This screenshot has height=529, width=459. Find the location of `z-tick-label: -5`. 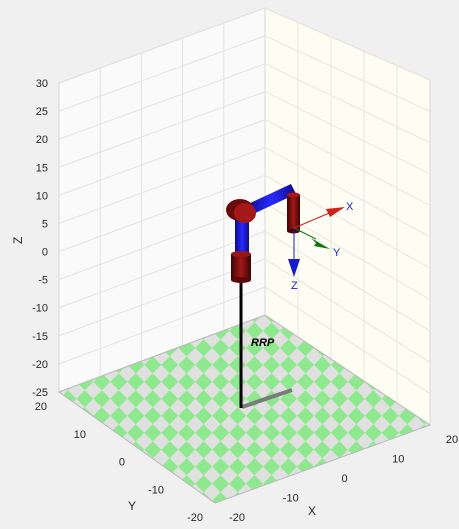

z-tick-label: -5 is located at coordinates (43, 281).